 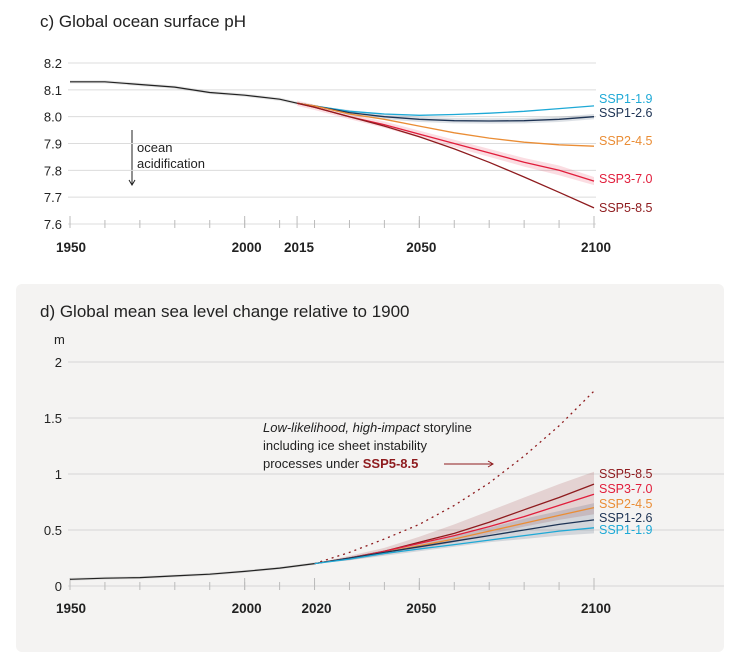 What do you see at coordinates (53, 170) in the screenshot?
I see `chart-c-y-tick-label: 7.8` at bounding box center [53, 170].